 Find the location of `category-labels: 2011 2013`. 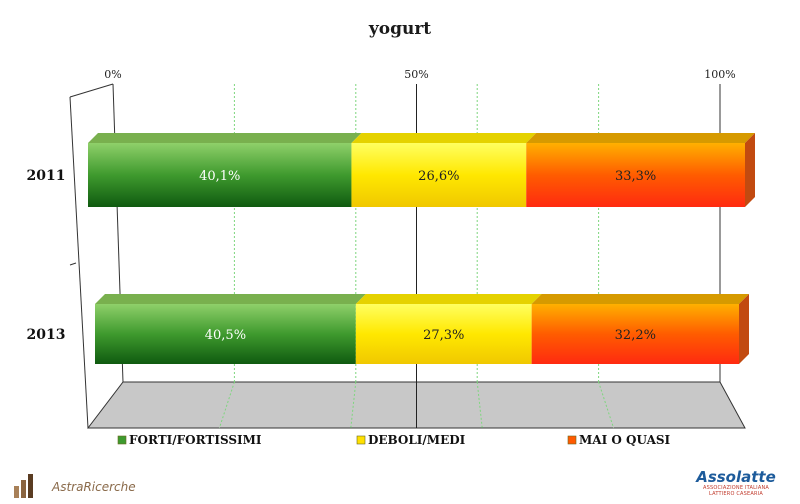

category-labels: 2011 2013 is located at coordinates (46, 255).